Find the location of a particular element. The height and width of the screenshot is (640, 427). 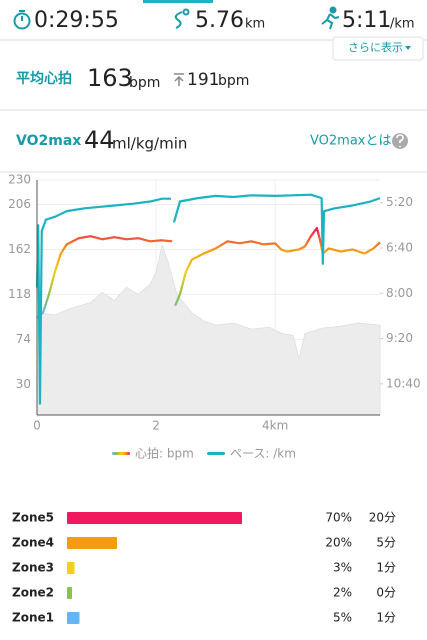

heart-rate-average: 163 is located at coordinates (110, 78).